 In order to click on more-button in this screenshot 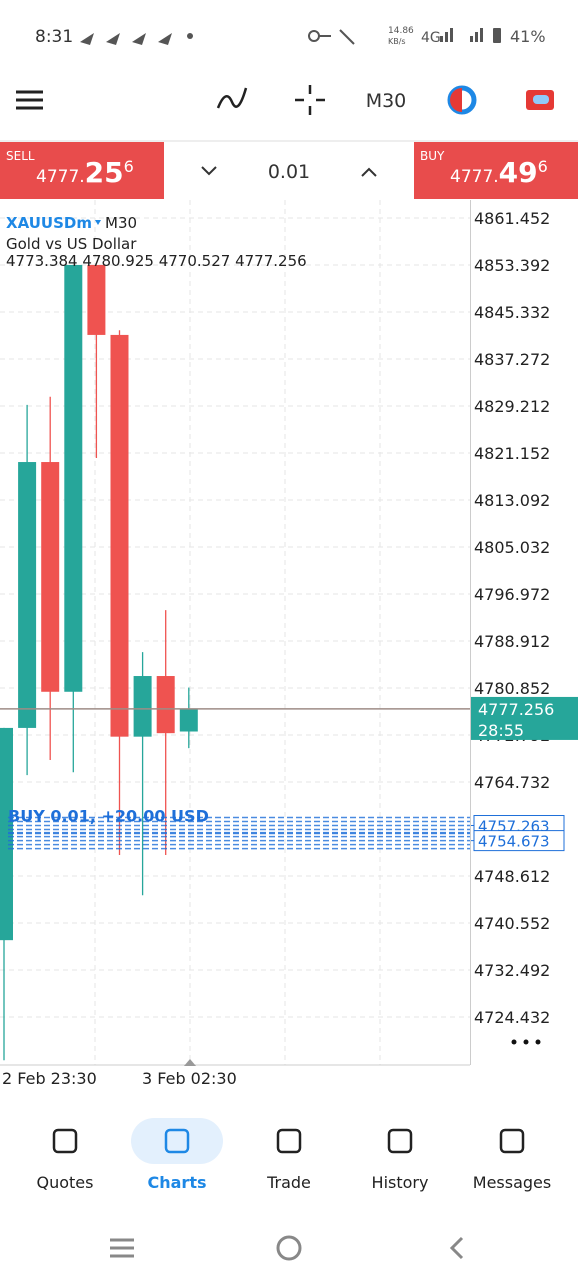, I will do `click(526, 1042)`.